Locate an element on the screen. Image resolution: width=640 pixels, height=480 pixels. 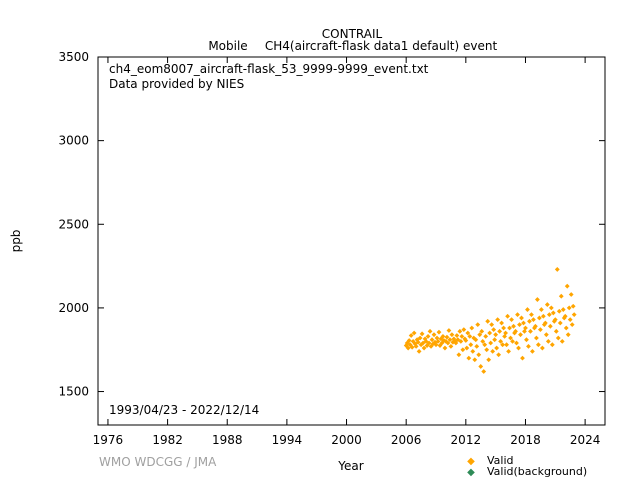
legend: ◆ Valid ◆ Valid(background) is located at coordinates (527, 466).